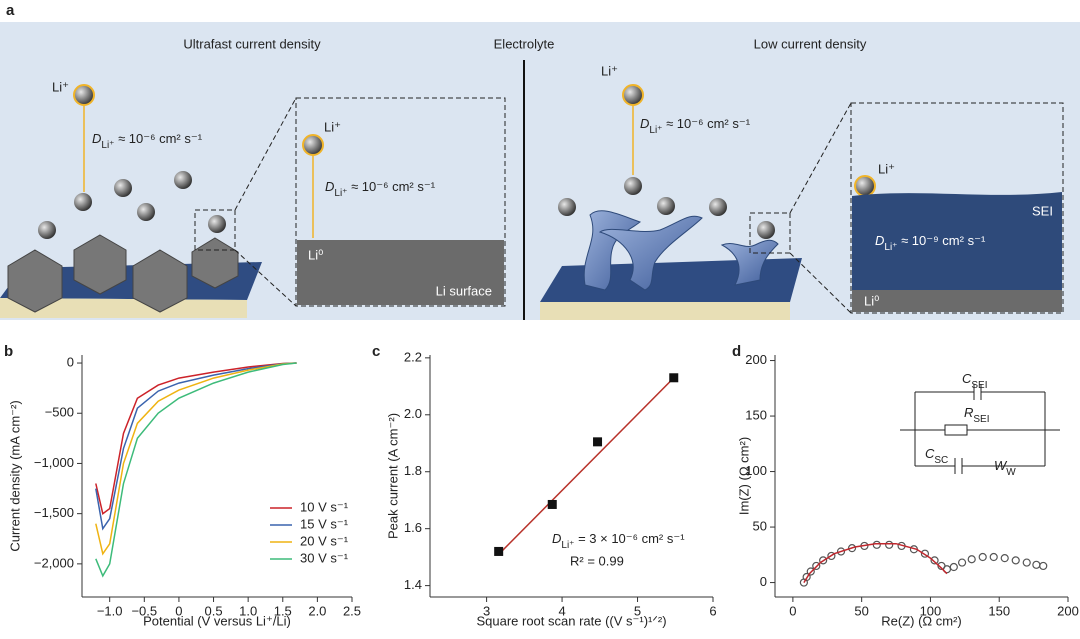 Image resolution: width=1080 pixels, height=639 pixels. Describe the element at coordinates (712, 610) in the screenshot. I see `x-tick-label: 6` at that location.